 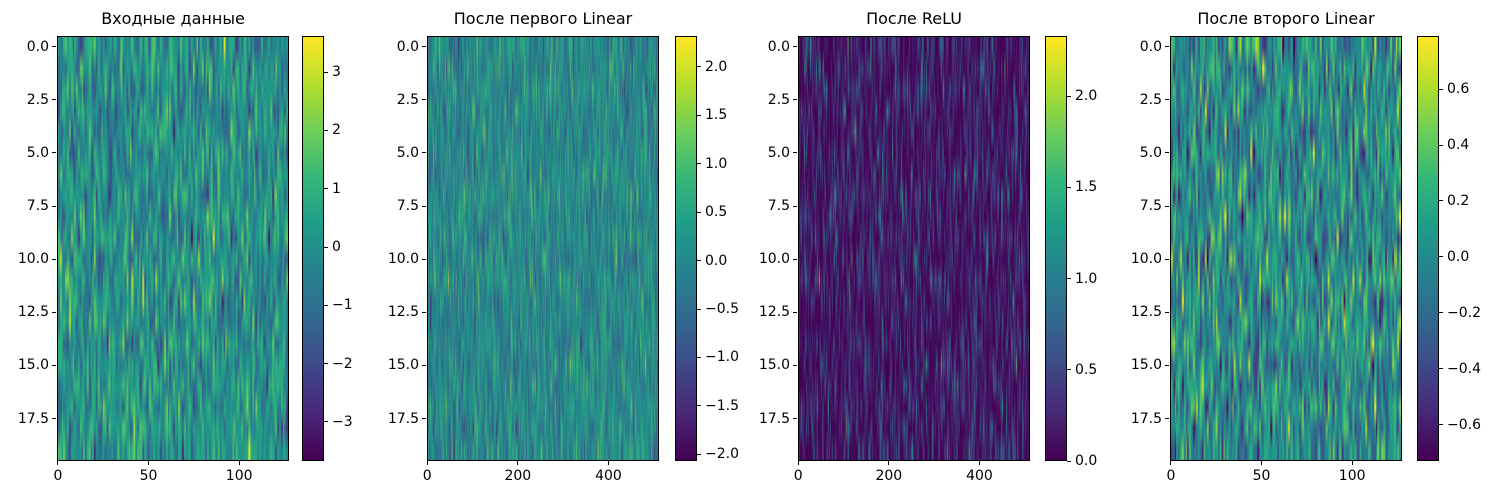 I want to click on colorbar-tick-label: 1.0, so click(x=716, y=163).